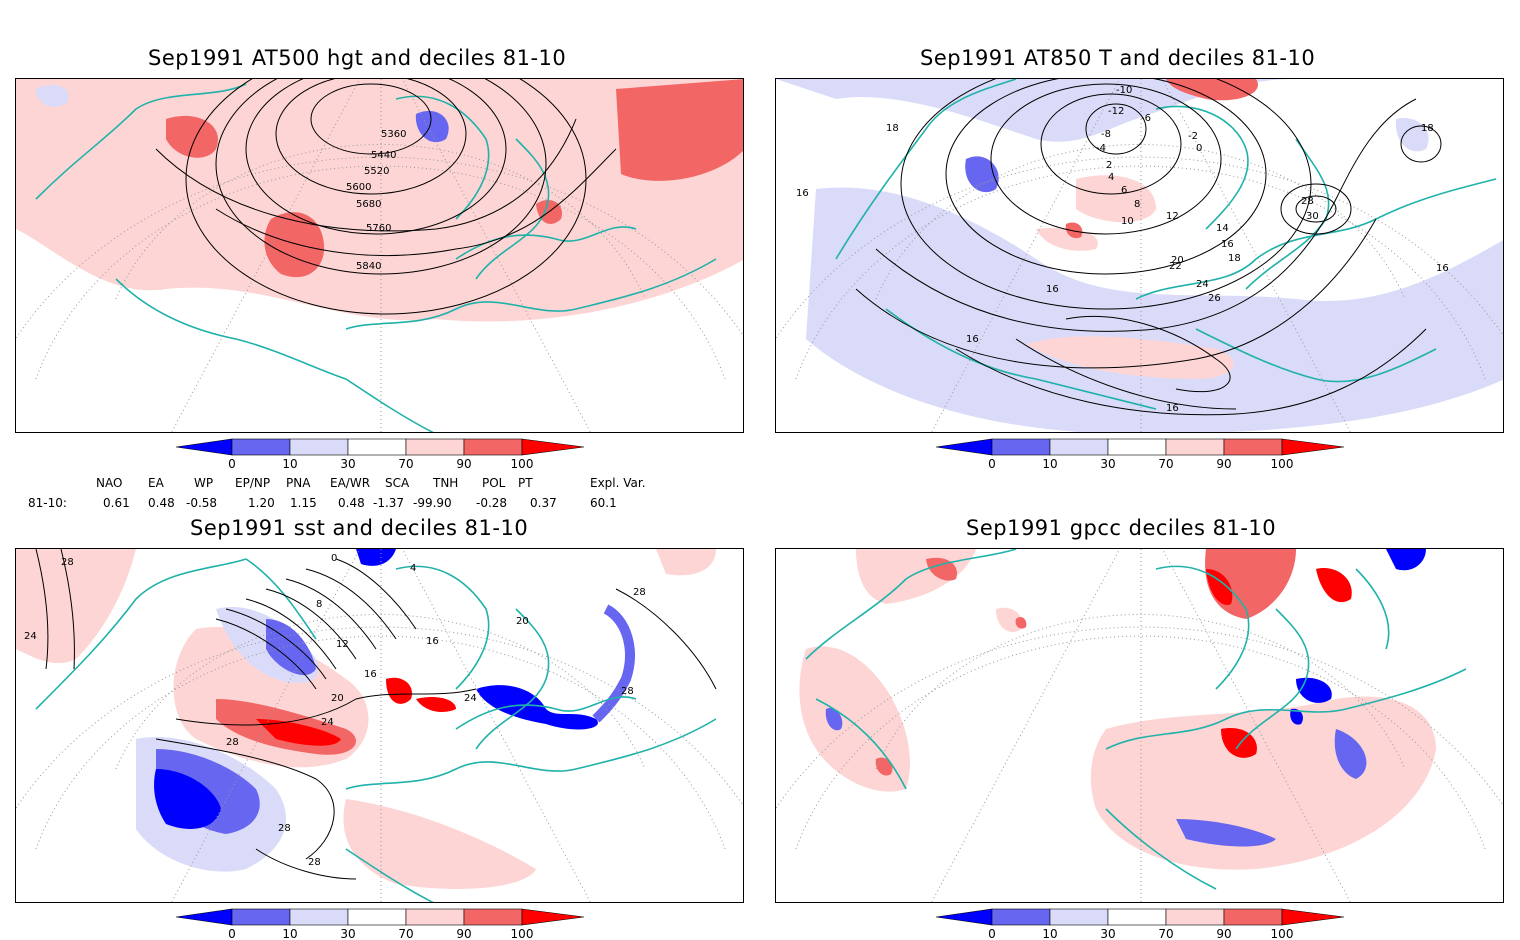 The image size is (1520, 940). Describe the element at coordinates (1121, 528) in the screenshot. I see `panel-title-gpcc: Sep1991 gpcc deciles 81-10` at that location.